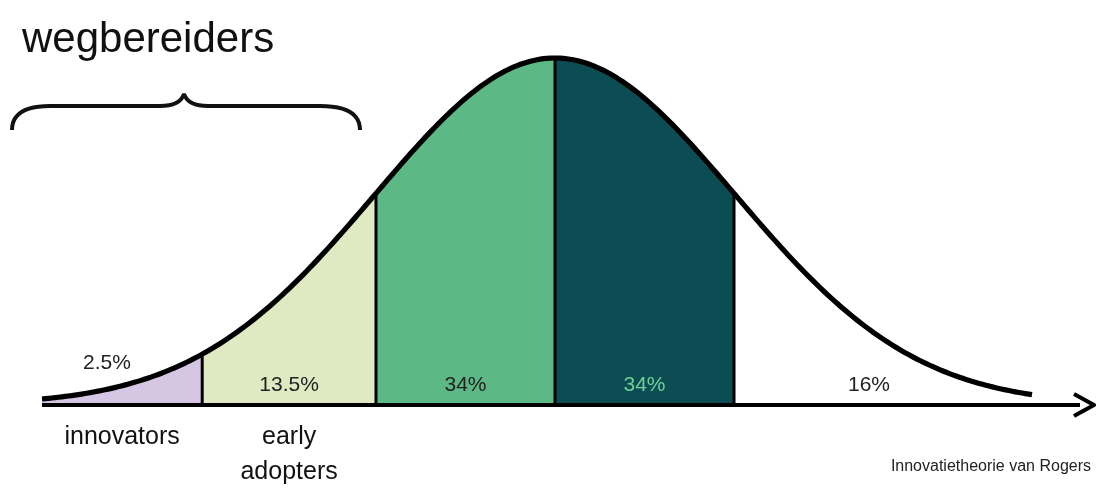 The height and width of the screenshot is (493, 1107). What do you see at coordinates (107, 361) in the screenshot?
I see `data-label: 2.5%` at bounding box center [107, 361].